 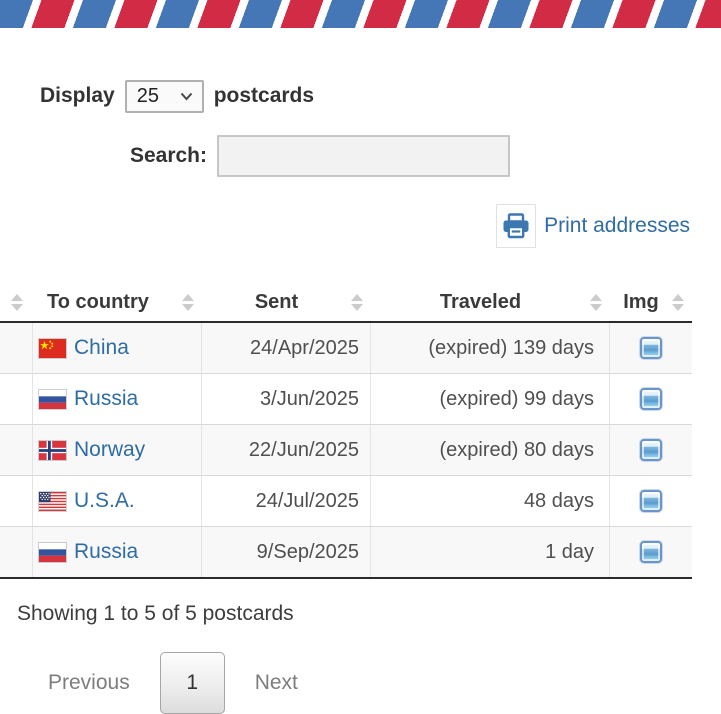 I want to click on traveled-duration: (expired) 99 days, so click(x=516, y=398).